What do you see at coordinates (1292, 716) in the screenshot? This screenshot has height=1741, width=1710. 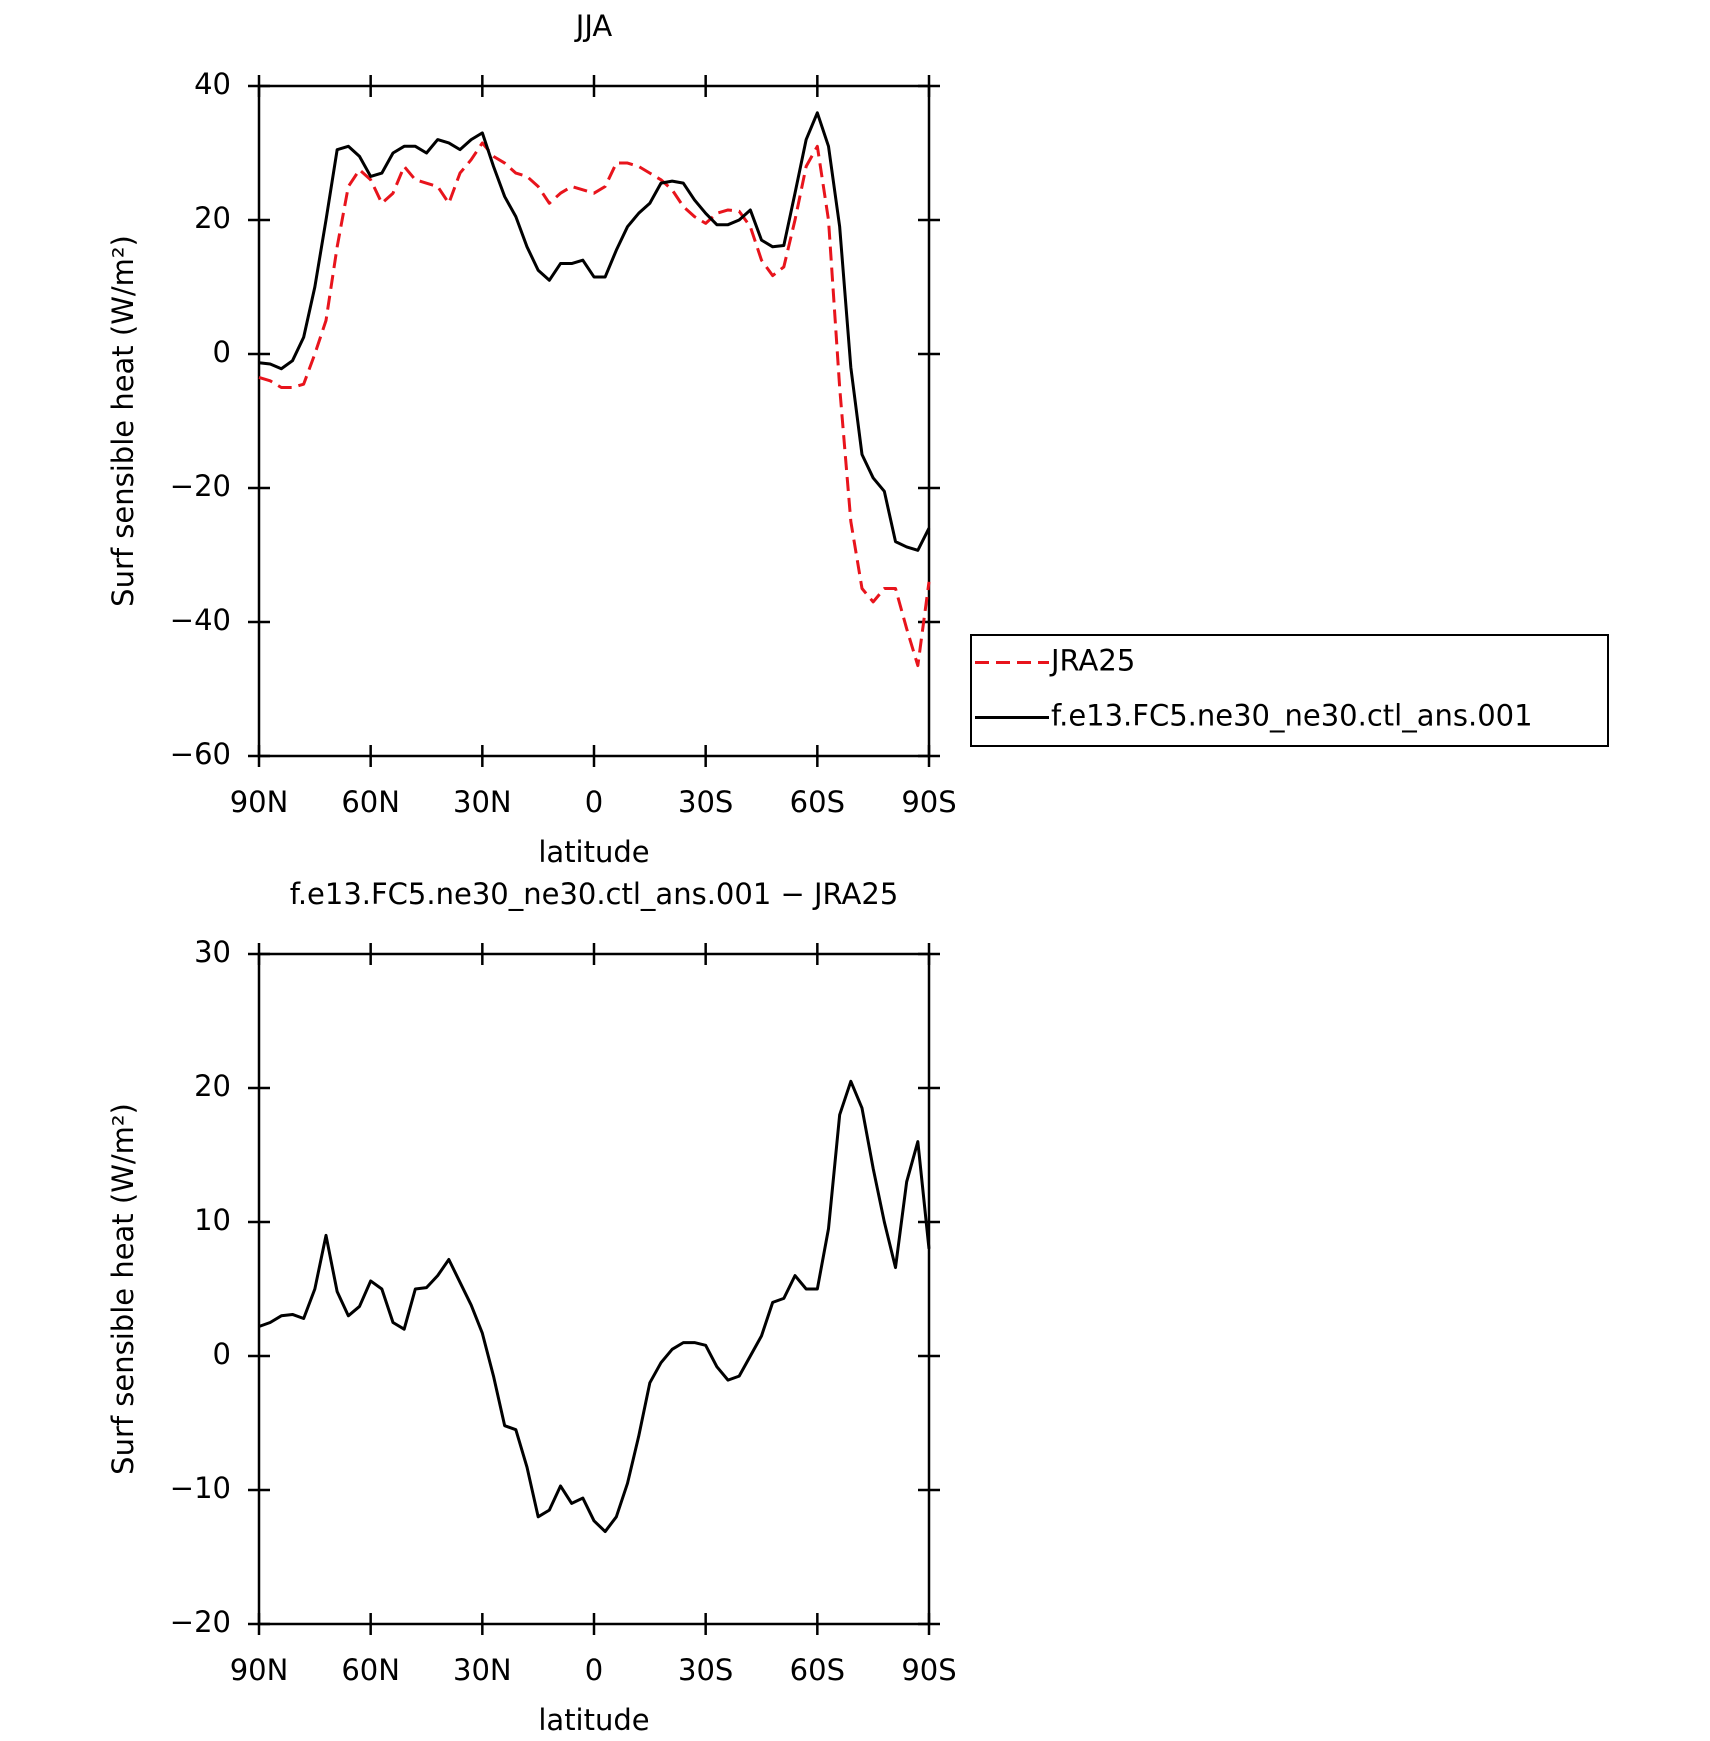 I see `legend-label: f.e13.FC5.ne30_ne30.ctl_ans.001` at bounding box center [1292, 716].